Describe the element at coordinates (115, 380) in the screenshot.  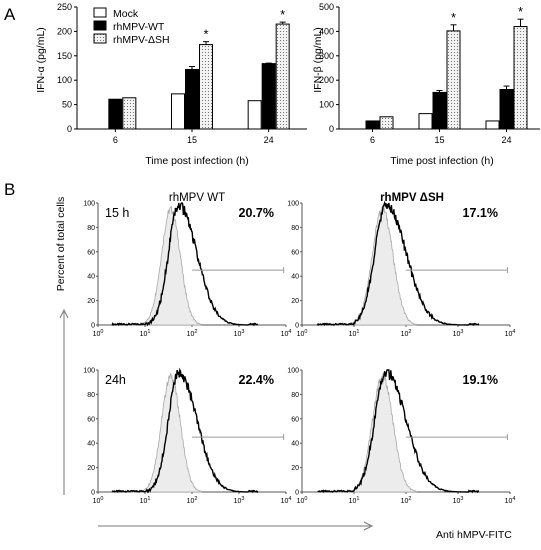
I see `time-label: 24h` at that location.